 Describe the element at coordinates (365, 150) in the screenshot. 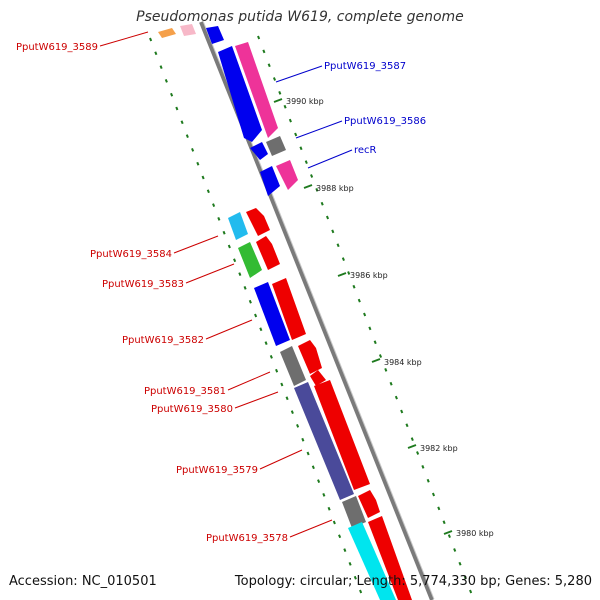

I see `gene-label-recR: recR` at that location.